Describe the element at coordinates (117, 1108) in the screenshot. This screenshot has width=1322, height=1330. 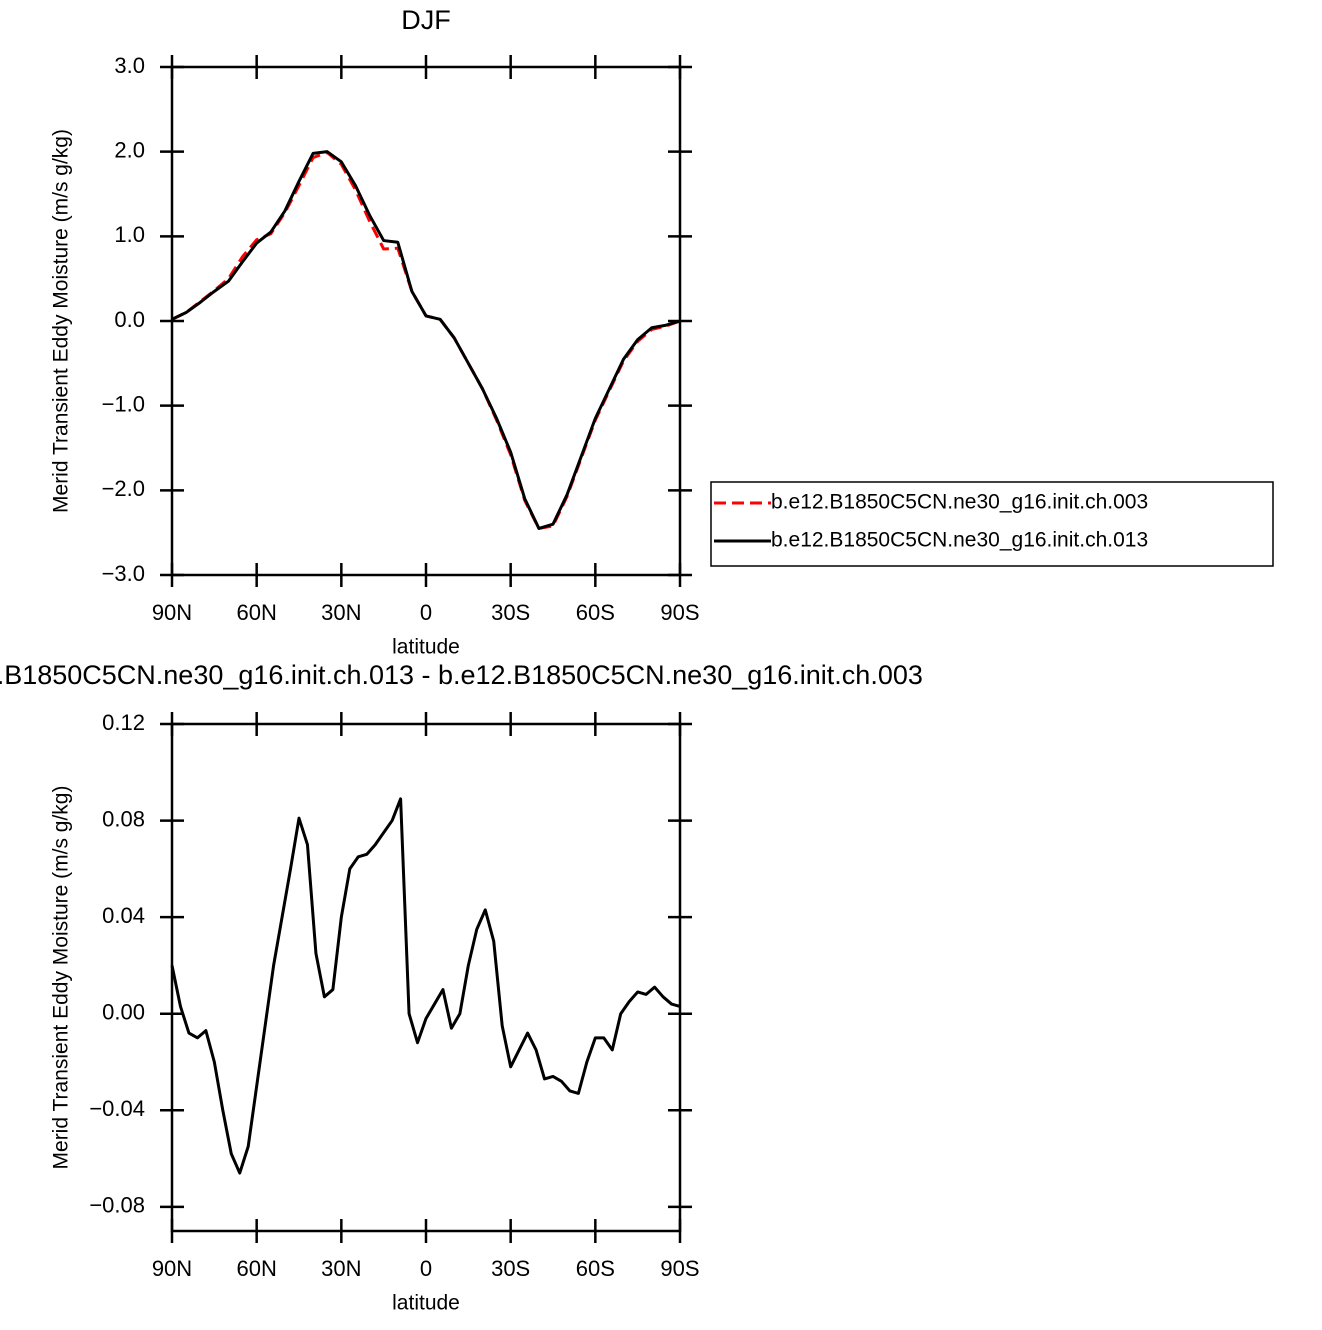
I see `y-tick-label: −0.04` at that location.